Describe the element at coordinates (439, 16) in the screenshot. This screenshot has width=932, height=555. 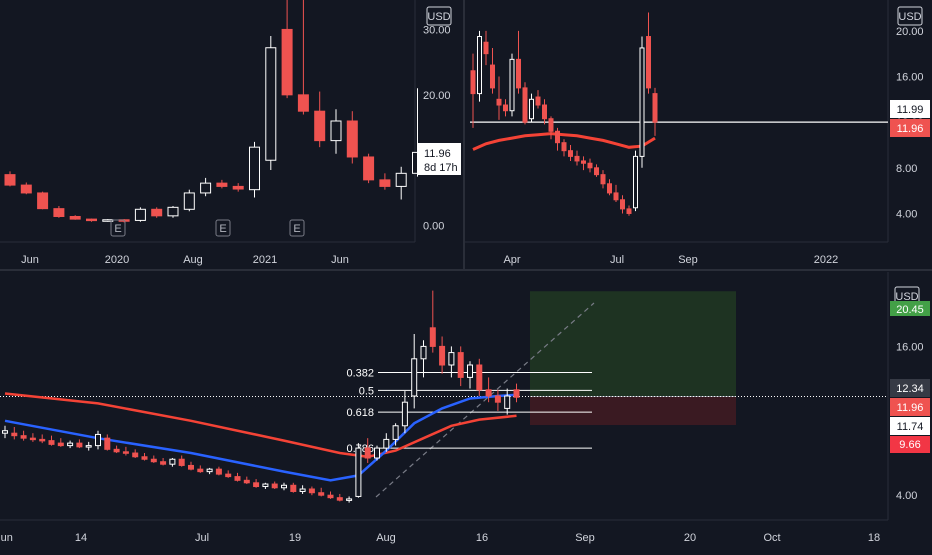
I see `pane-weekly-currency-badge` at that location.